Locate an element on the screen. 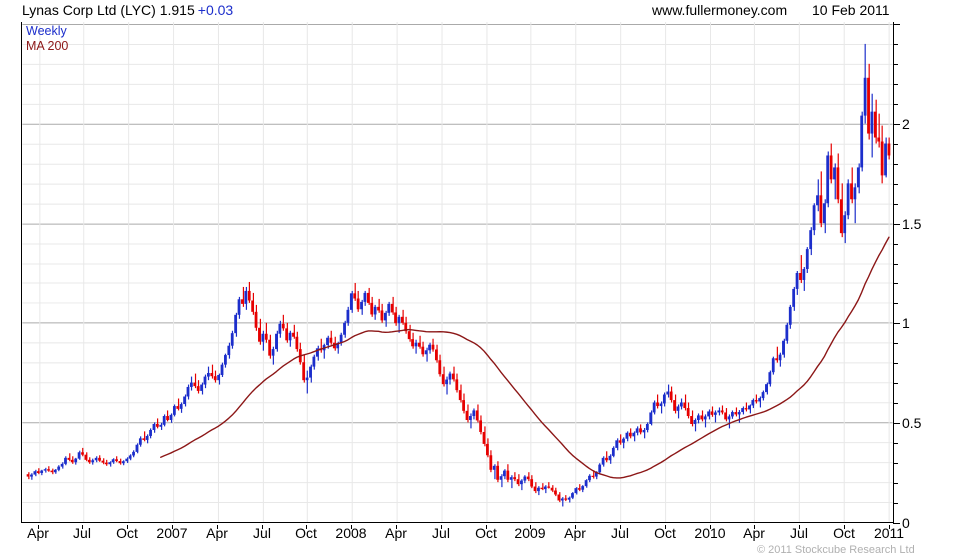 The image size is (980, 560). x-axis-label: 2010 is located at coordinates (710, 533).